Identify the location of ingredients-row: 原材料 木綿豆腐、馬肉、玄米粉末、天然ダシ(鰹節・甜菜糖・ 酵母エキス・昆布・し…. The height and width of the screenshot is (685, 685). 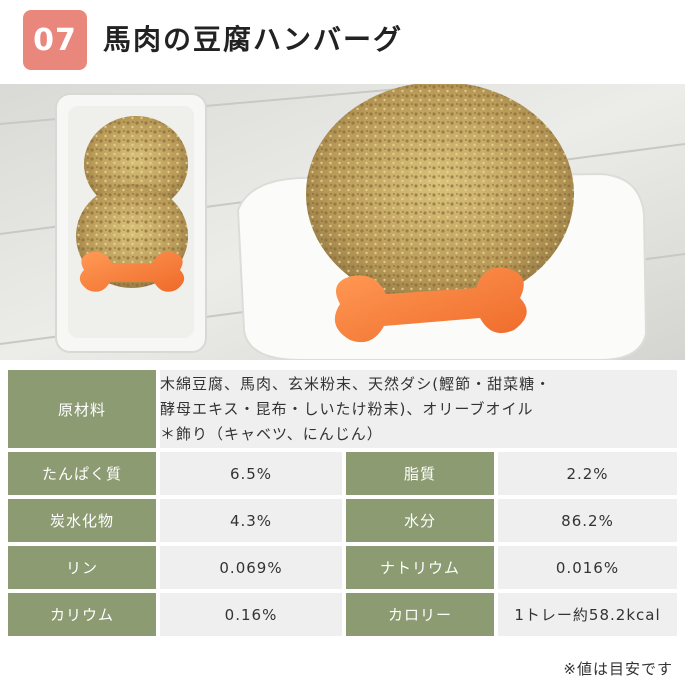
(342, 409).